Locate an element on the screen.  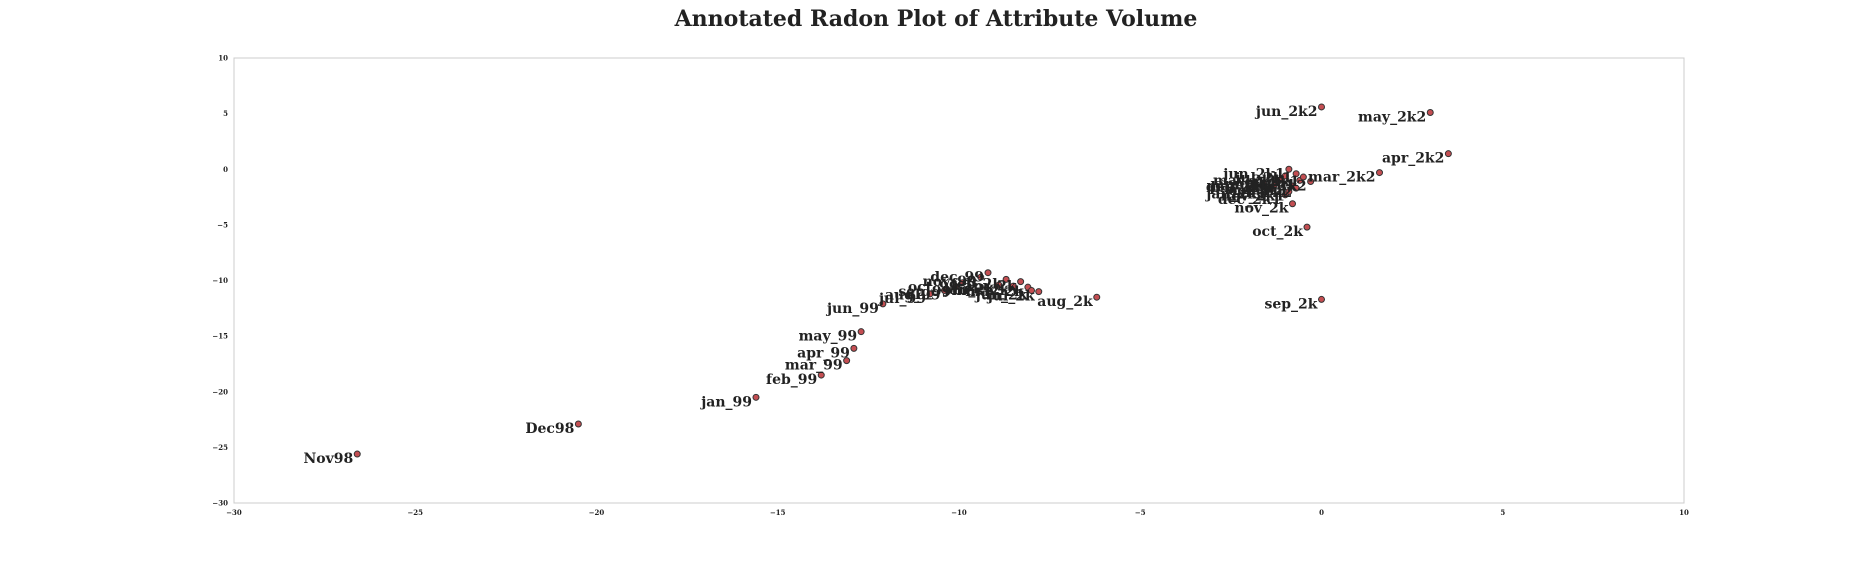
y-axis: −30 −25 −20 −15 −10 −5 0 5 10 is located at coordinates (220, 281).